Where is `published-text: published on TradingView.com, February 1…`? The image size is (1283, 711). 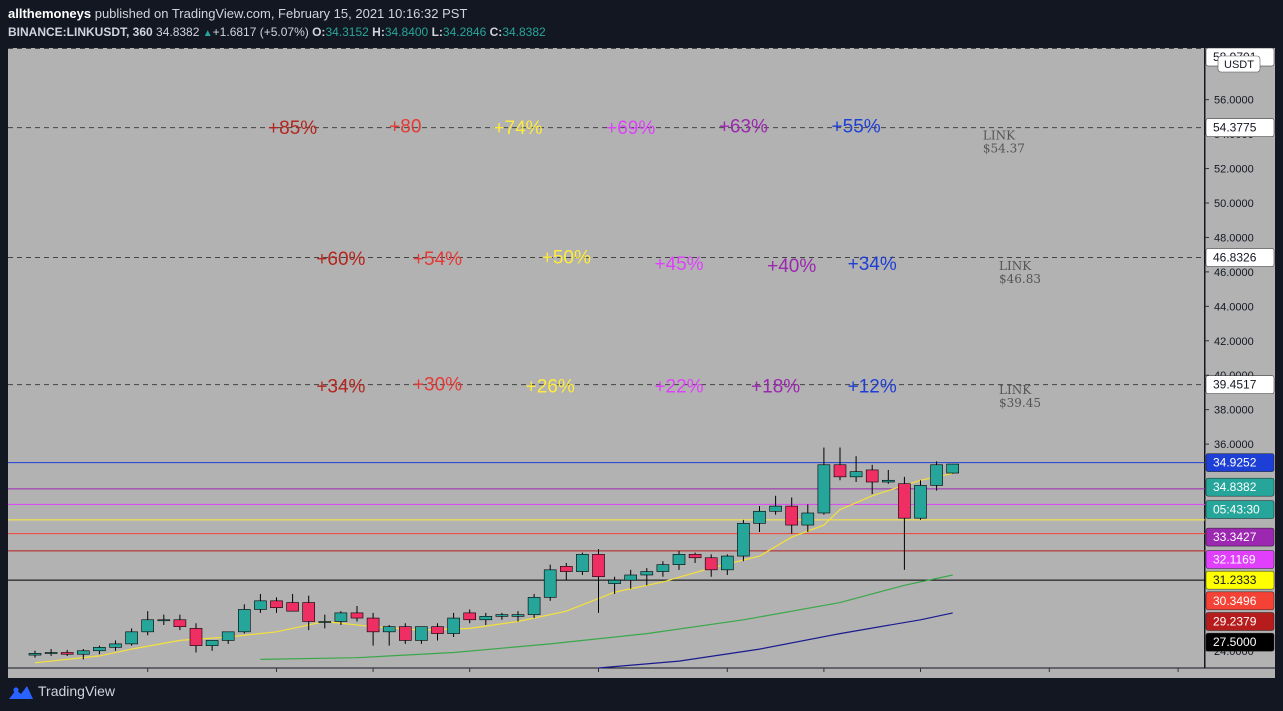 published-text: published on TradingView.com, February 1… is located at coordinates (281, 13).